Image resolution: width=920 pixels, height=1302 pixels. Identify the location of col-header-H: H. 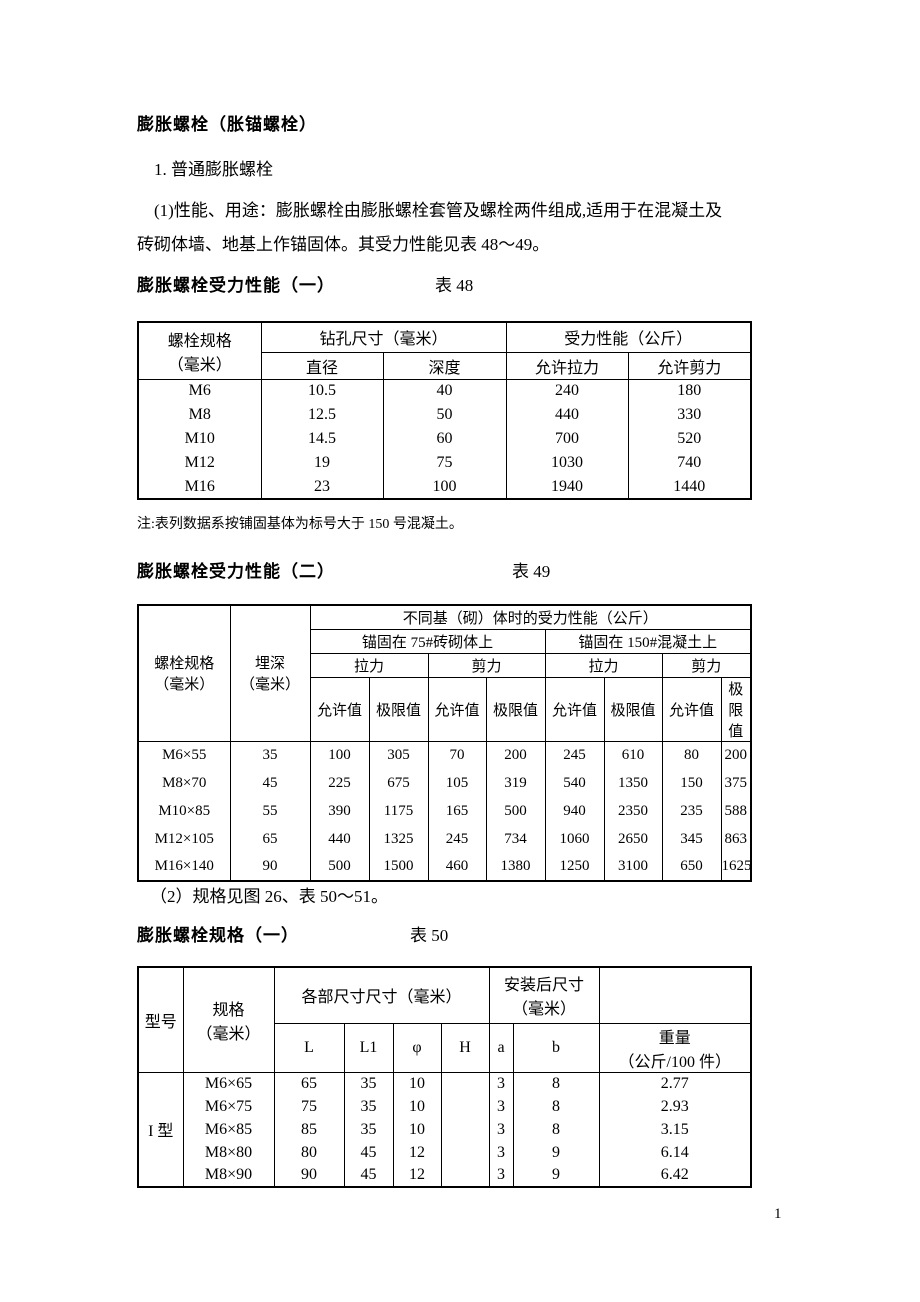
(465, 1047).